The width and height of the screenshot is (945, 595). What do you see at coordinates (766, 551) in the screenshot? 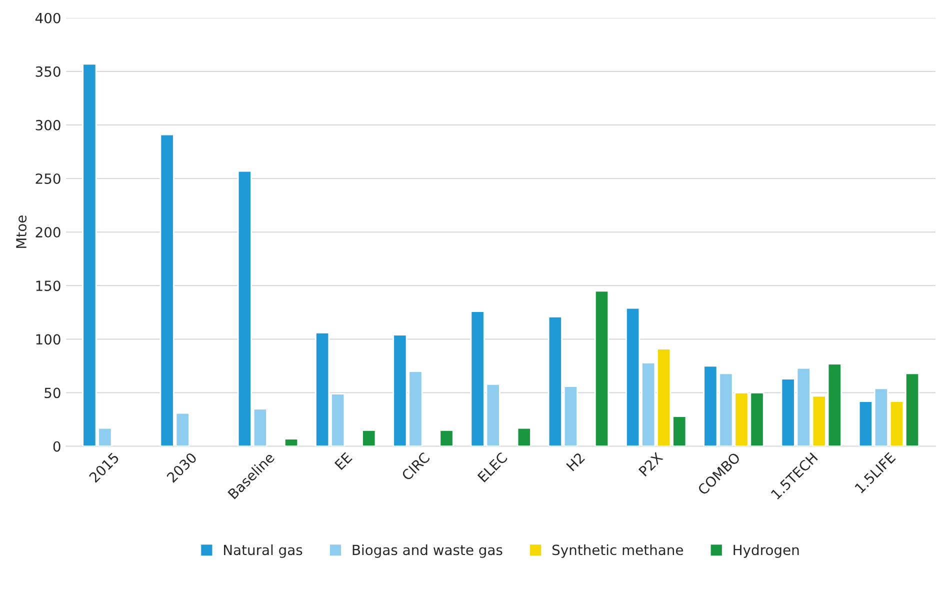
I see `legend-label: Hydrogen` at bounding box center [766, 551].